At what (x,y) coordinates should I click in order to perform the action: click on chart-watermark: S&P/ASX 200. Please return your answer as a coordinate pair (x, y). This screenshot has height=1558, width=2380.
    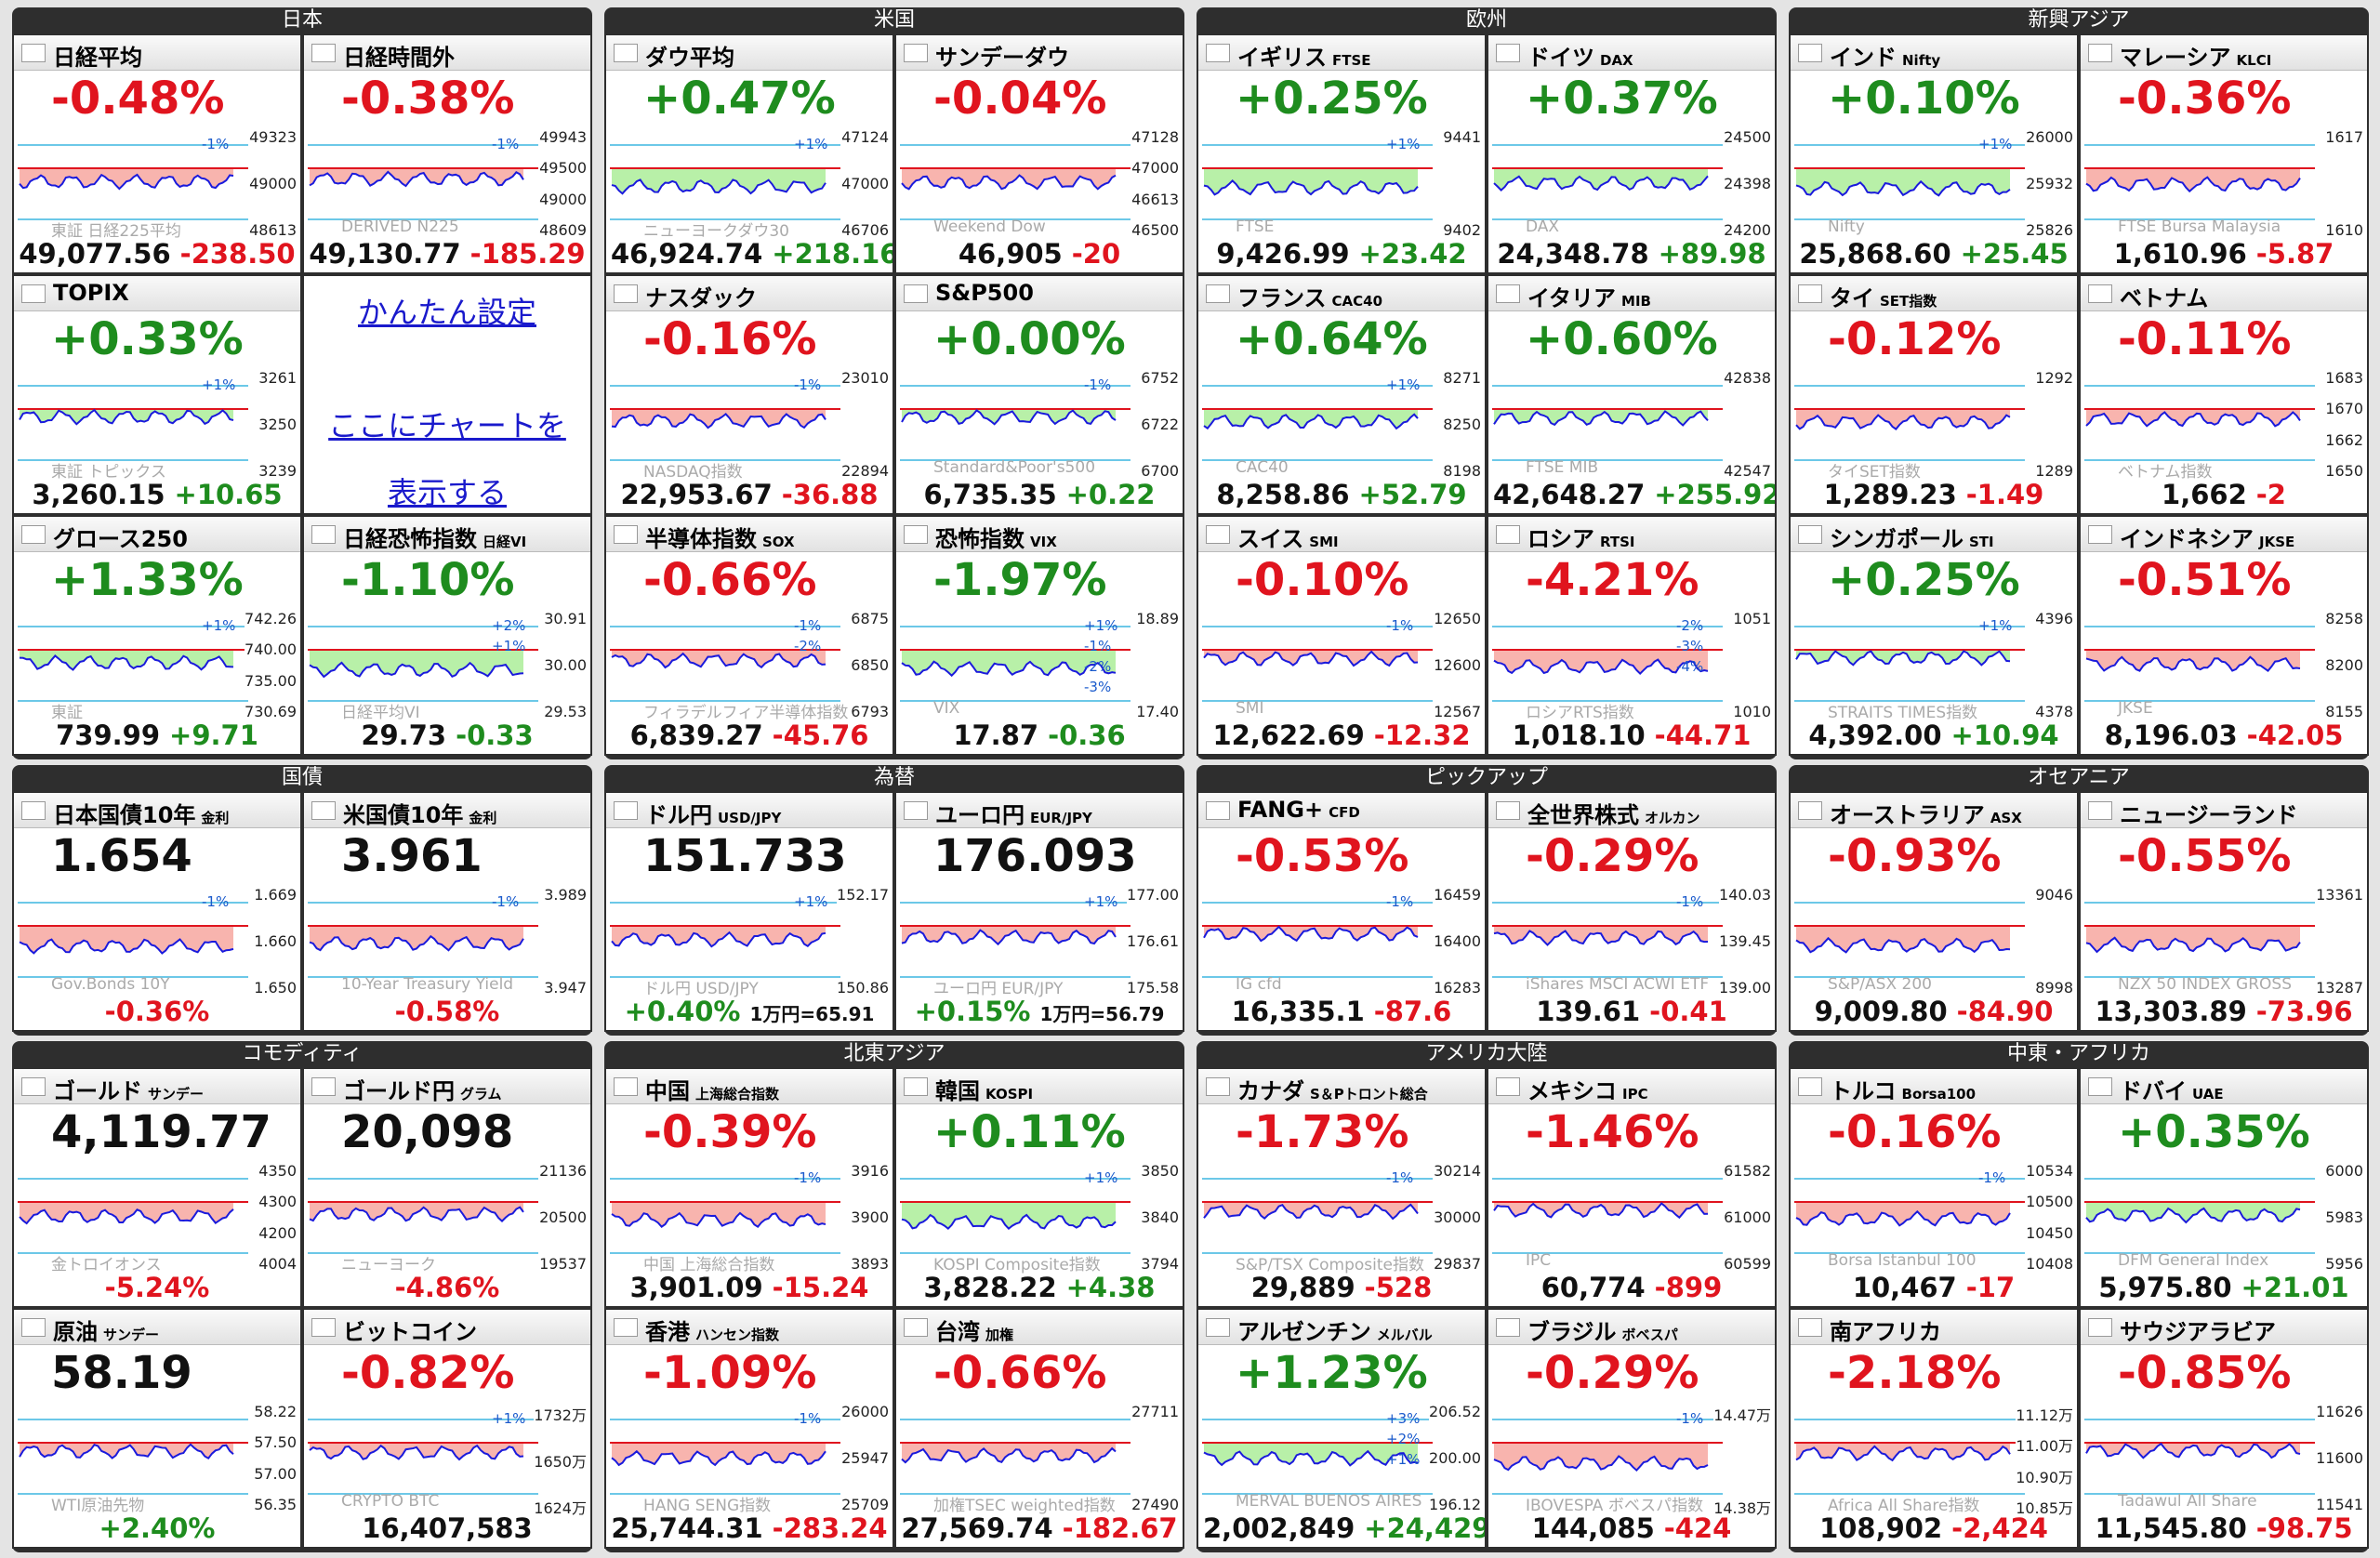
    Looking at the image, I should click on (1880, 985).